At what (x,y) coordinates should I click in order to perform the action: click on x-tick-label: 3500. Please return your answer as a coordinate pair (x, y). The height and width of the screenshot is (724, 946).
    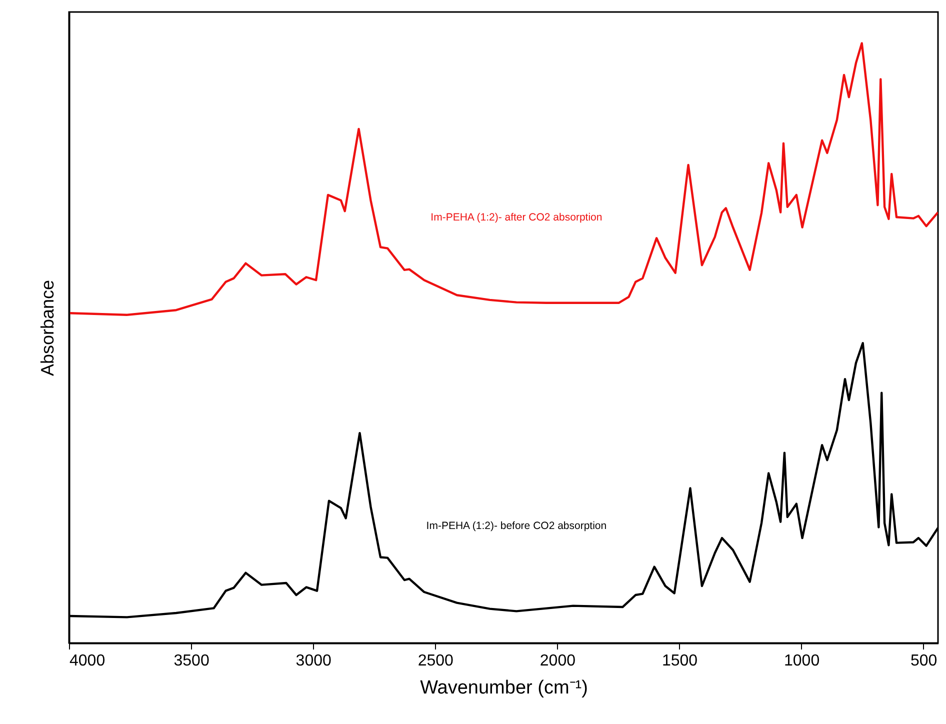
    Looking at the image, I should click on (192, 661).